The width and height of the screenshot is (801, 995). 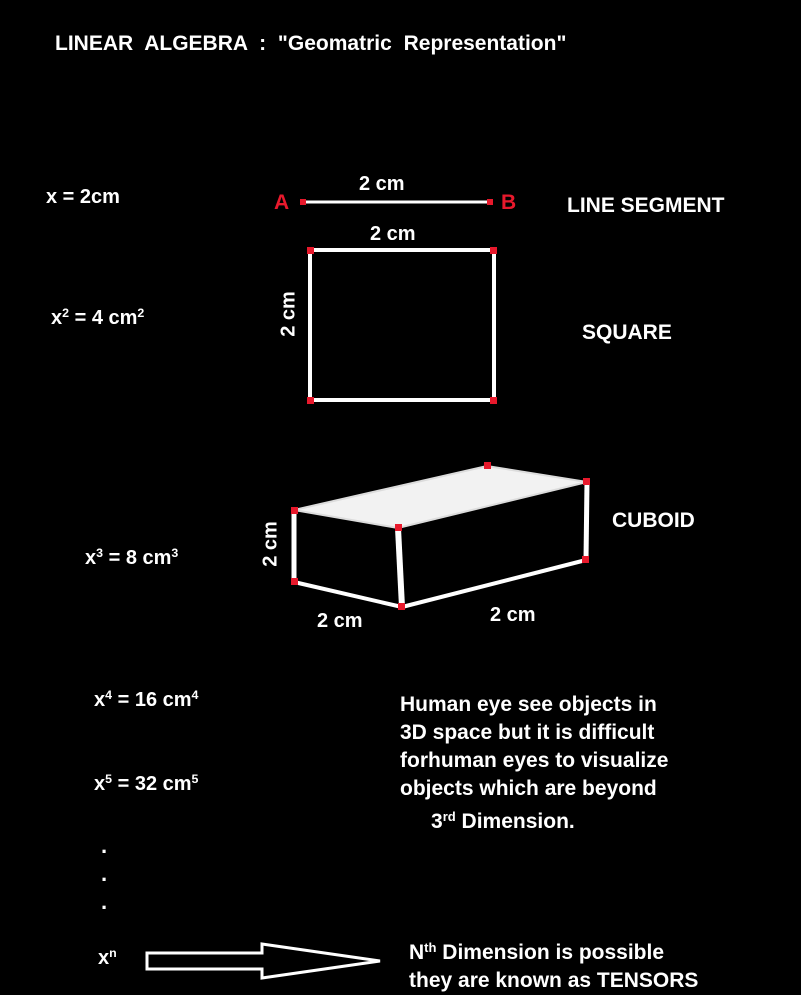 What do you see at coordinates (382, 184) in the screenshot?
I see `line-length-label: 2 cm` at bounding box center [382, 184].